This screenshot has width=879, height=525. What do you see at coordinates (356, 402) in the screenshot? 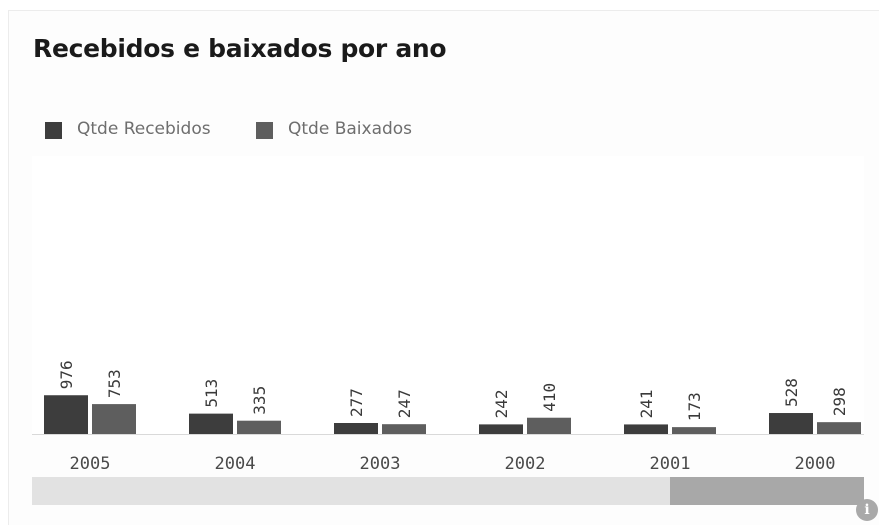
I see `value-label-2003-recebidos: 277` at bounding box center [356, 402].